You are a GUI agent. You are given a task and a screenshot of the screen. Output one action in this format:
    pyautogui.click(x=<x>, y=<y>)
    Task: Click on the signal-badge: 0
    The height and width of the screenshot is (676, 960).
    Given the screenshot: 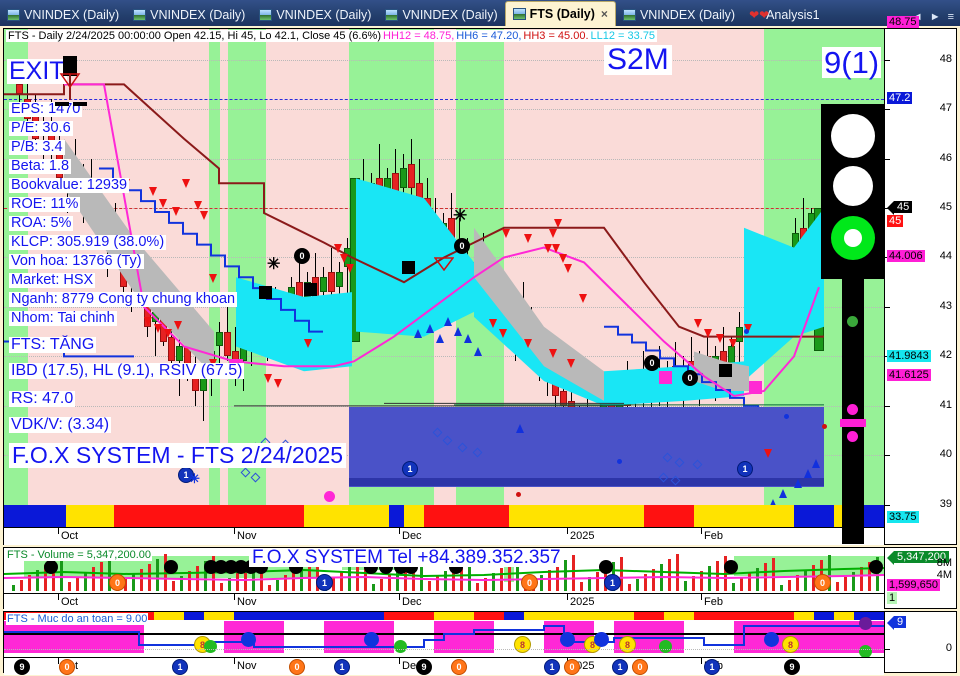 What is the action you would take?
    pyautogui.click(x=652, y=363)
    